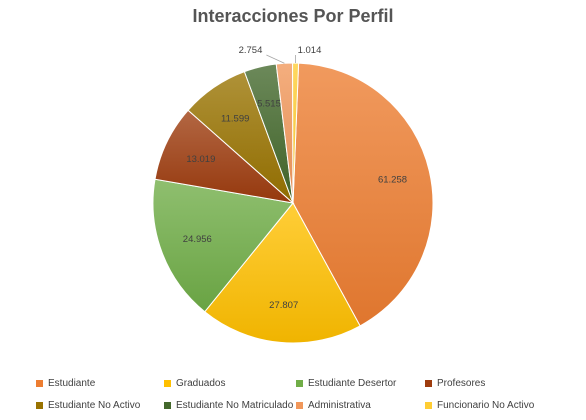  Describe the element at coordinates (392, 180) in the screenshot. I see `data-label-estudiante: 61.258` at that location.